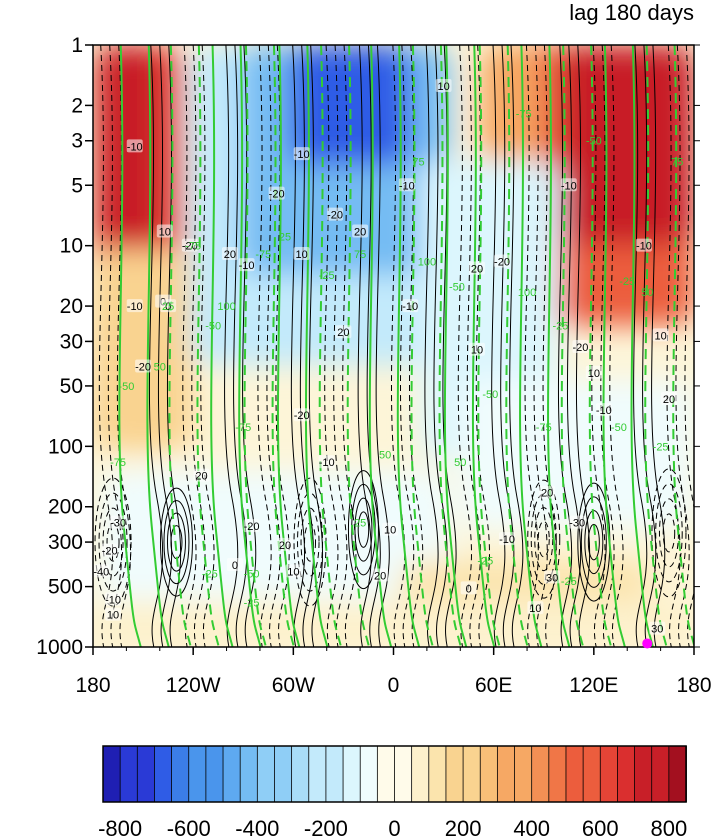 The height and width of the screenshot is (838, 714). I want to click on x-axis: 180 120W 60W 0 60E 120E 180, so click(393, 672).